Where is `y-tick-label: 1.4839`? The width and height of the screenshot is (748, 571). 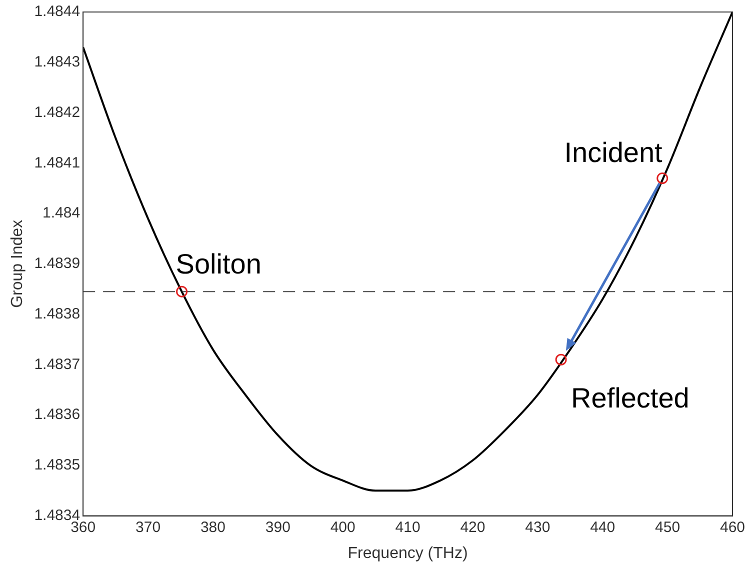 y-tick-label: 1.4839 is located at coordinates (57, 263).